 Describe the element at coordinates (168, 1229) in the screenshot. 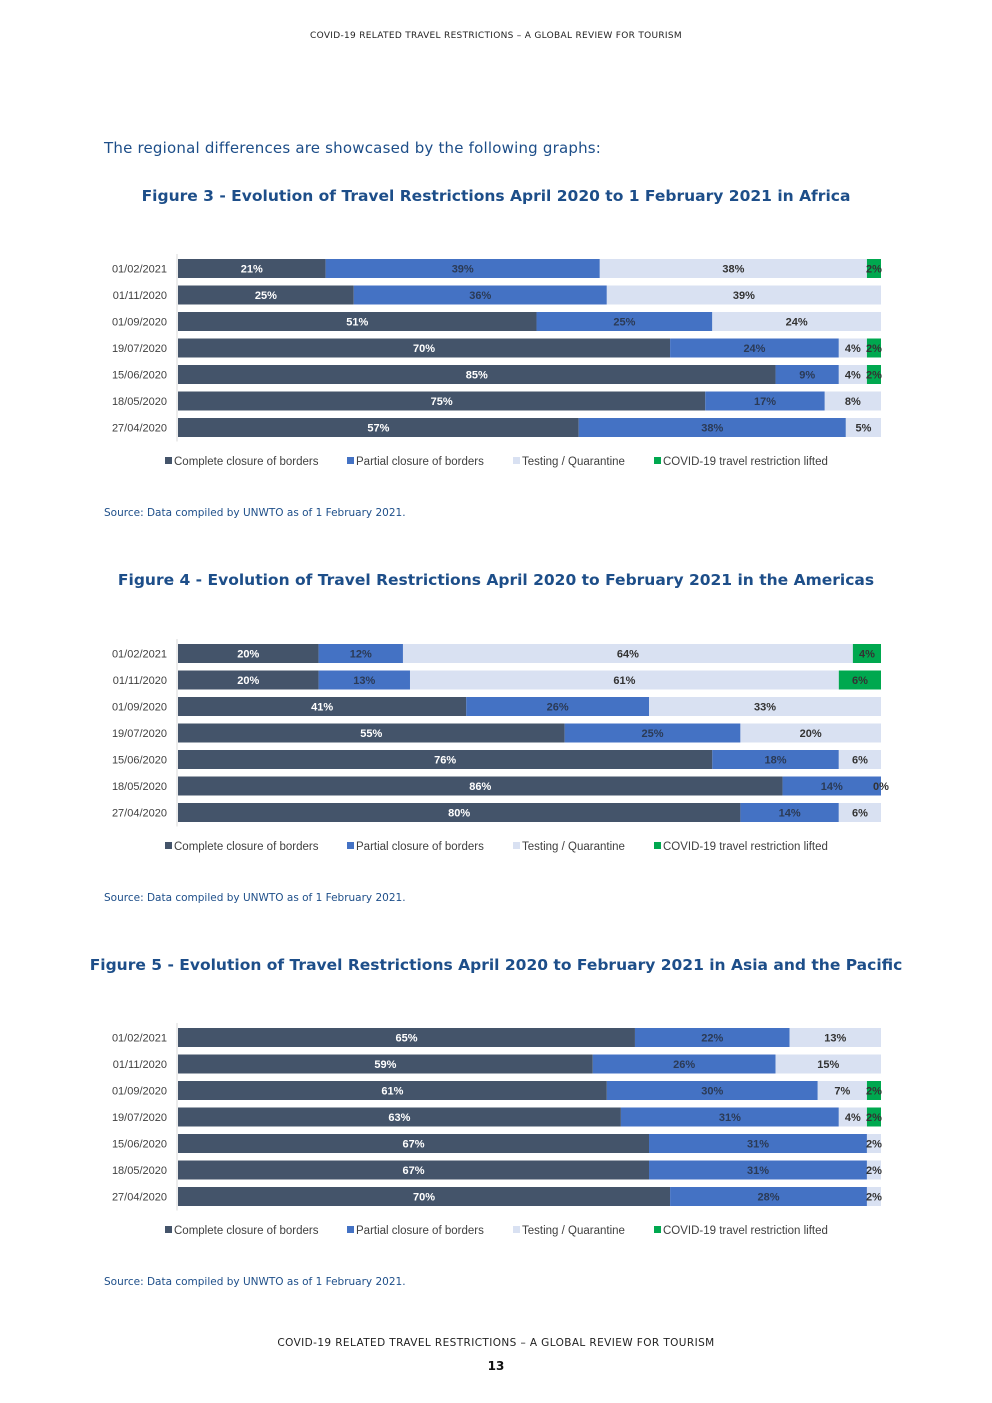

I see `legend-swatch-complete` at that location.